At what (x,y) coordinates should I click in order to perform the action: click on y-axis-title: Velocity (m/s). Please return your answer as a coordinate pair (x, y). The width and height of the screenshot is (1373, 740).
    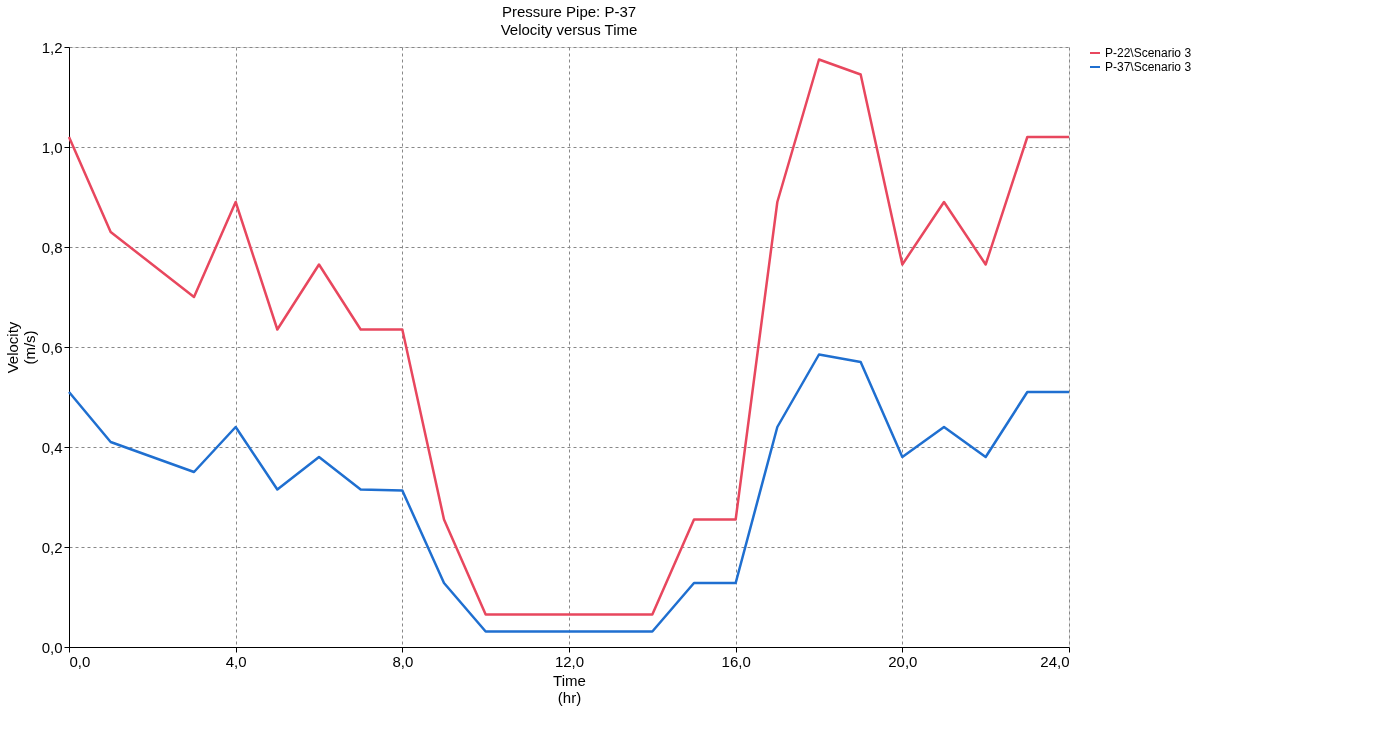
    Looking at the image, I should click on (20, 347).